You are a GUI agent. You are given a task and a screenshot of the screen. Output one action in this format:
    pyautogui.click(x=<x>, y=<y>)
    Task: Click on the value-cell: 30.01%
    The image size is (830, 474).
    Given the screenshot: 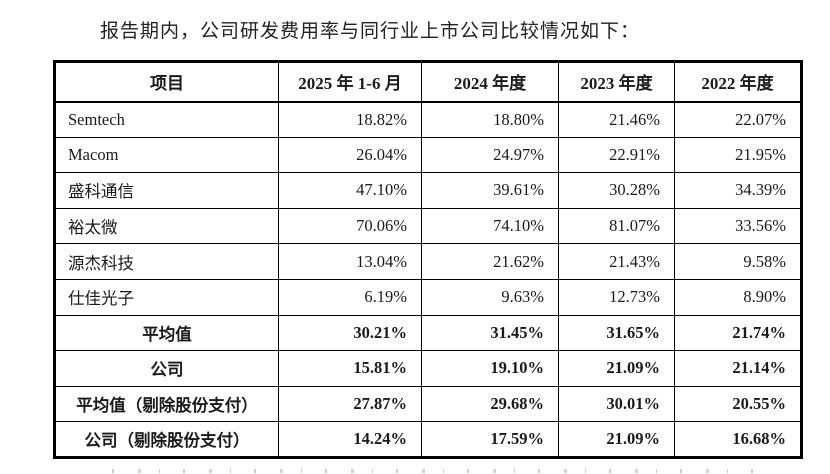 What is the action you would take?
    pyautogui.click(x=616, y=404)
    